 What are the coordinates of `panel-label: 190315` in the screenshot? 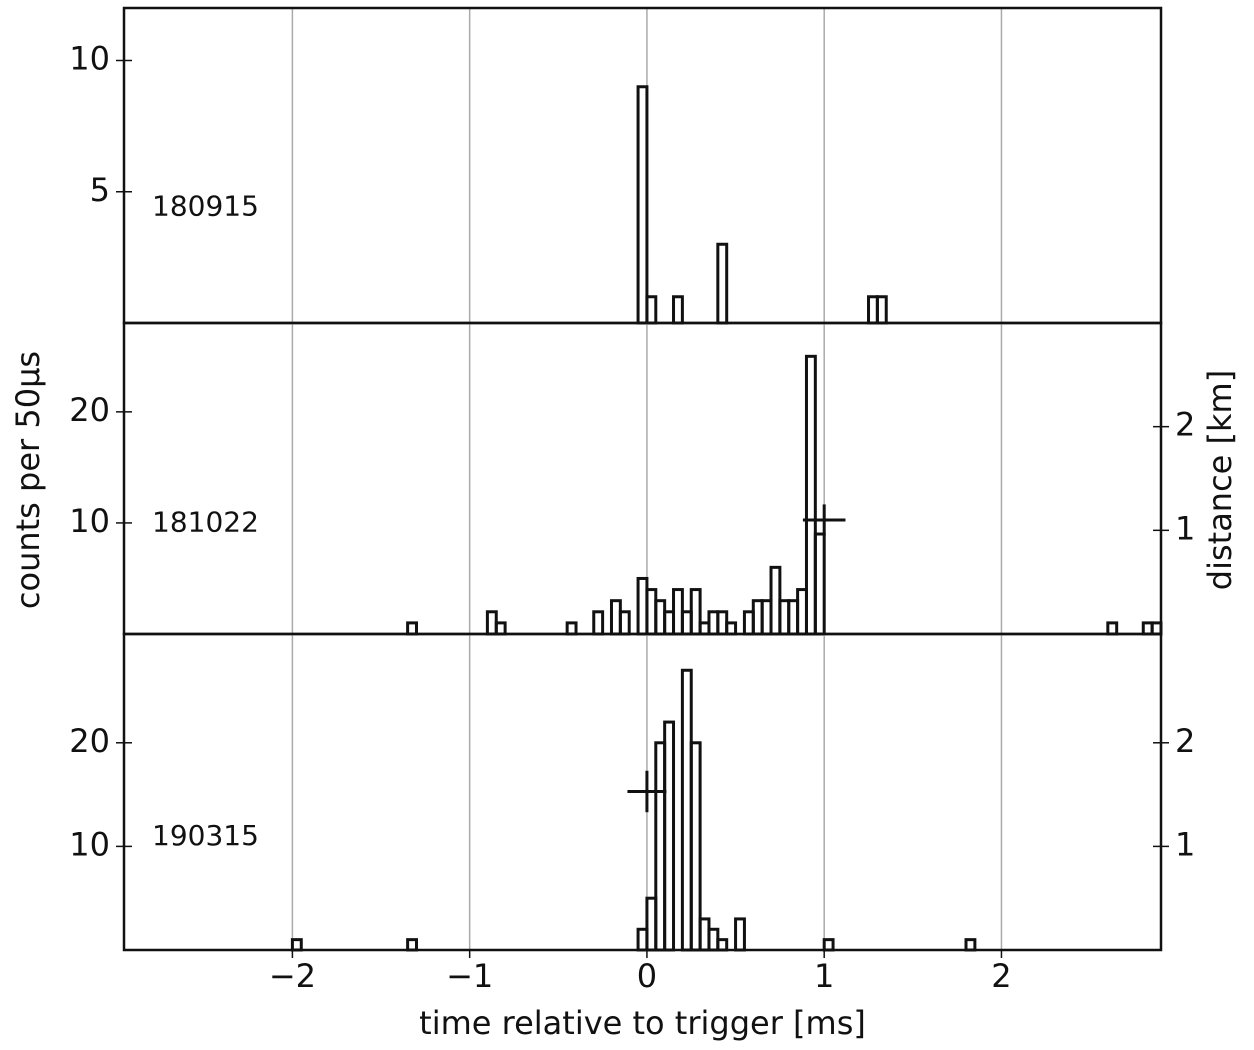 It's located at (205, 835).